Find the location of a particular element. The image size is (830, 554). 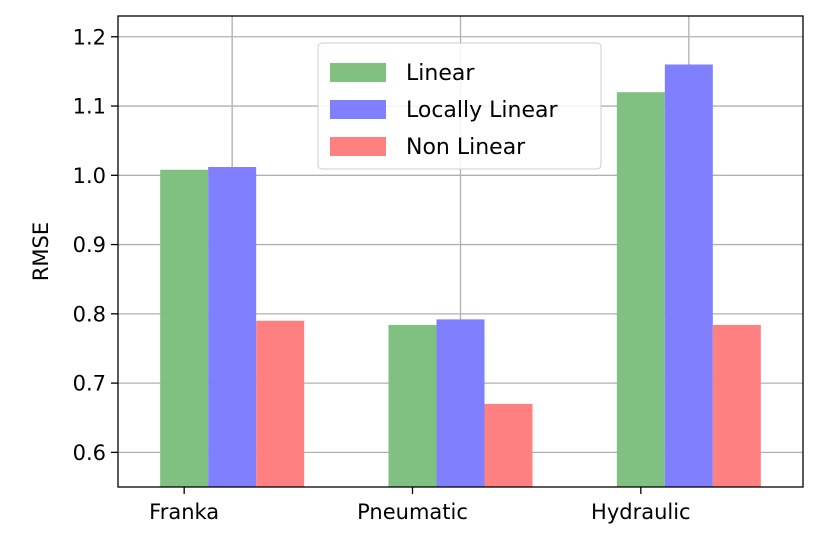

bar-locally-linear-franka is located at coordinates (232, 326).